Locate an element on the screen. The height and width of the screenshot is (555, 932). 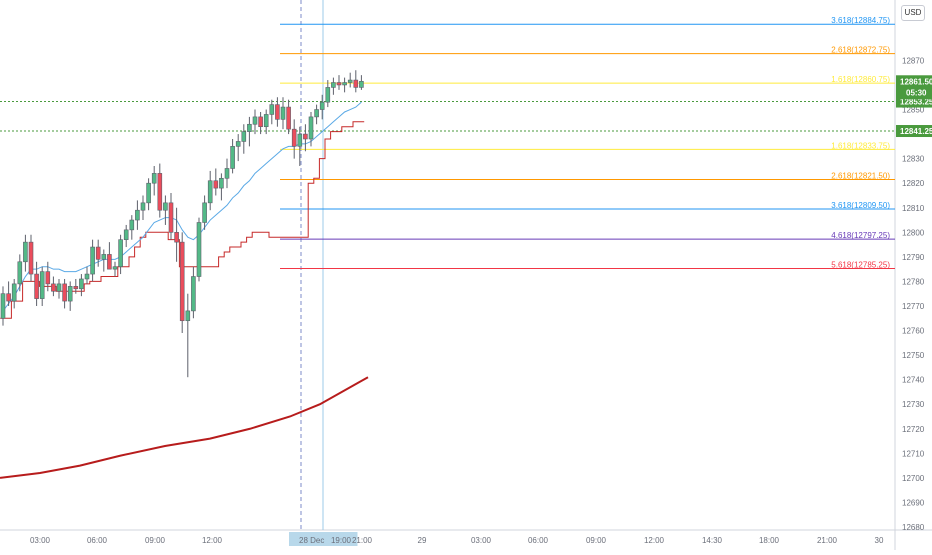
price-tick-label: 12700 is located at coordinates (913, 478).